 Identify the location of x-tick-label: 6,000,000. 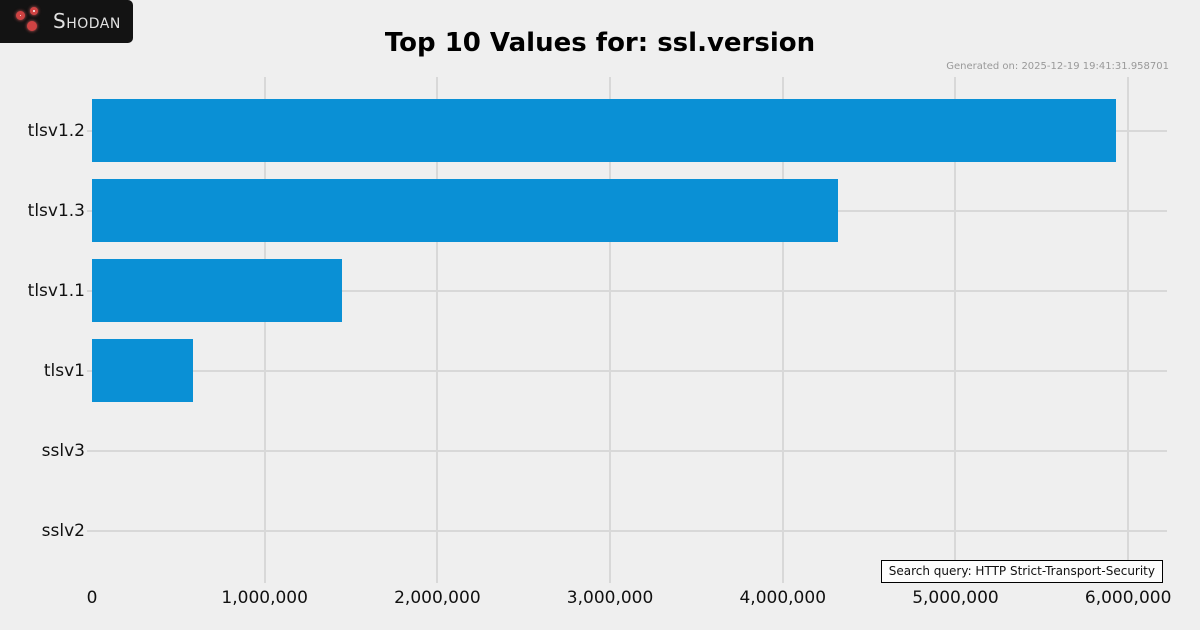
(1128, 598).